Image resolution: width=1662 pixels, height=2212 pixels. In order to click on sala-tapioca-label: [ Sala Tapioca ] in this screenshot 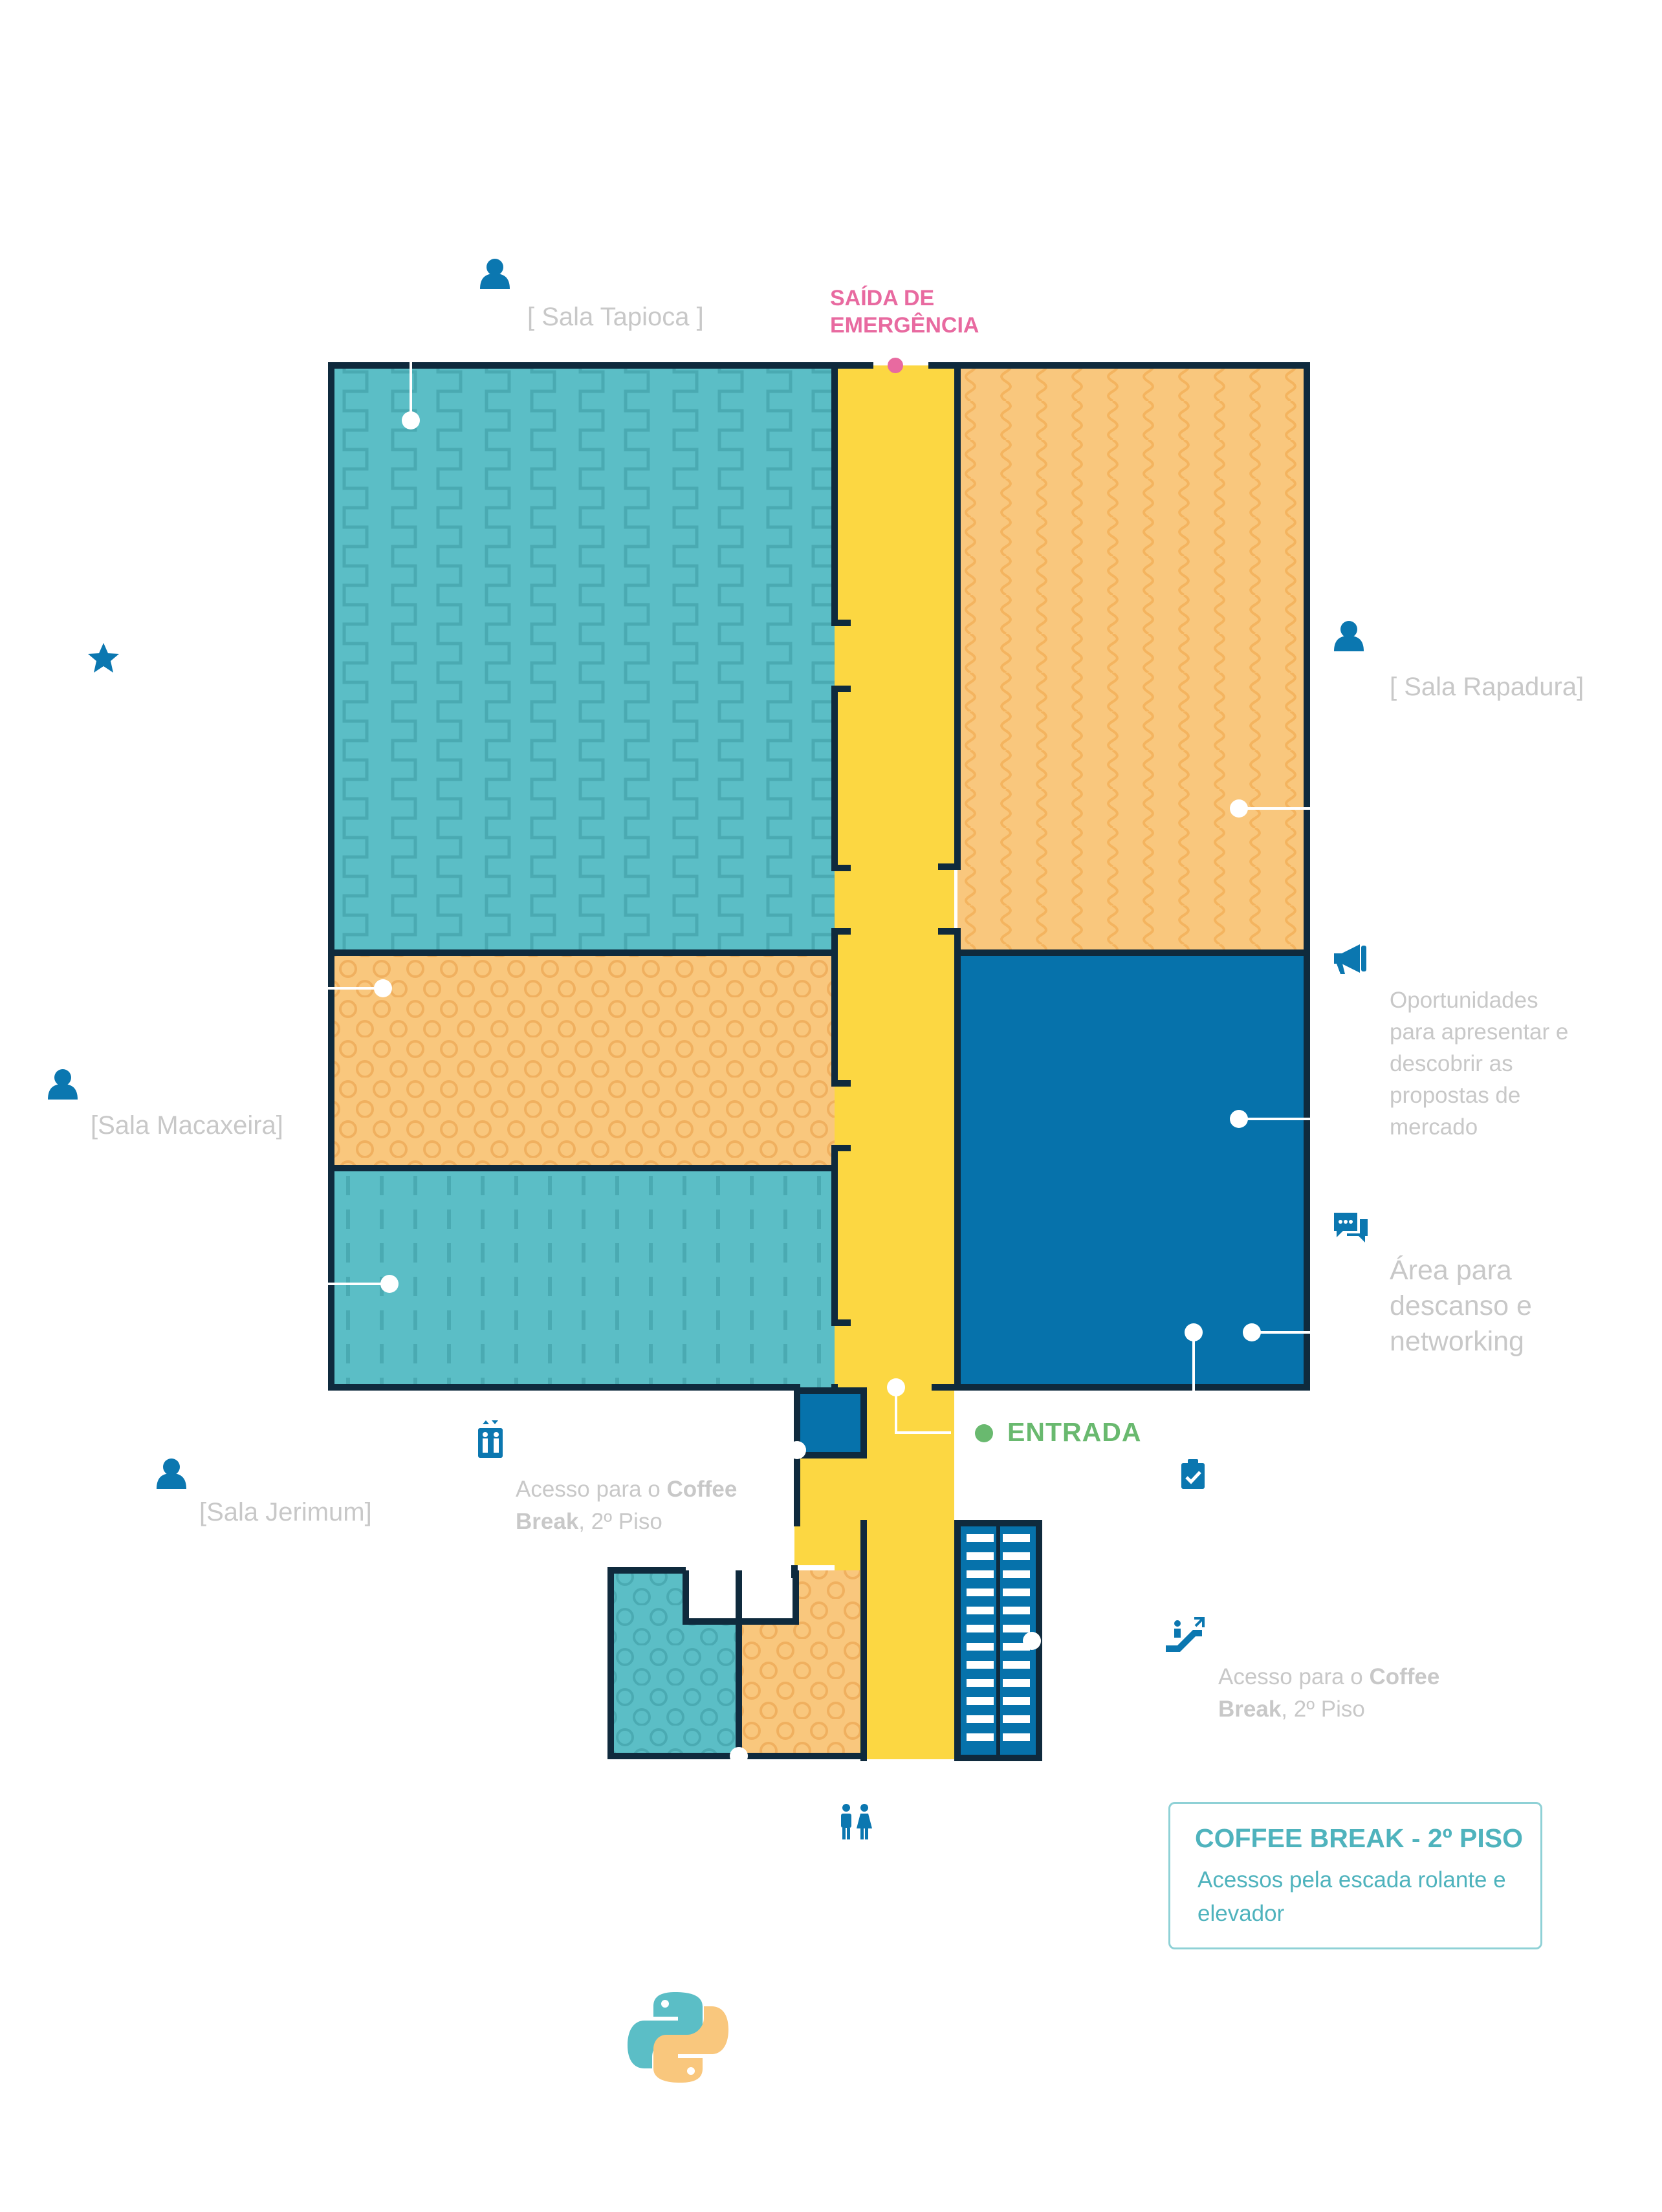, I will do `click(615, 317)`.